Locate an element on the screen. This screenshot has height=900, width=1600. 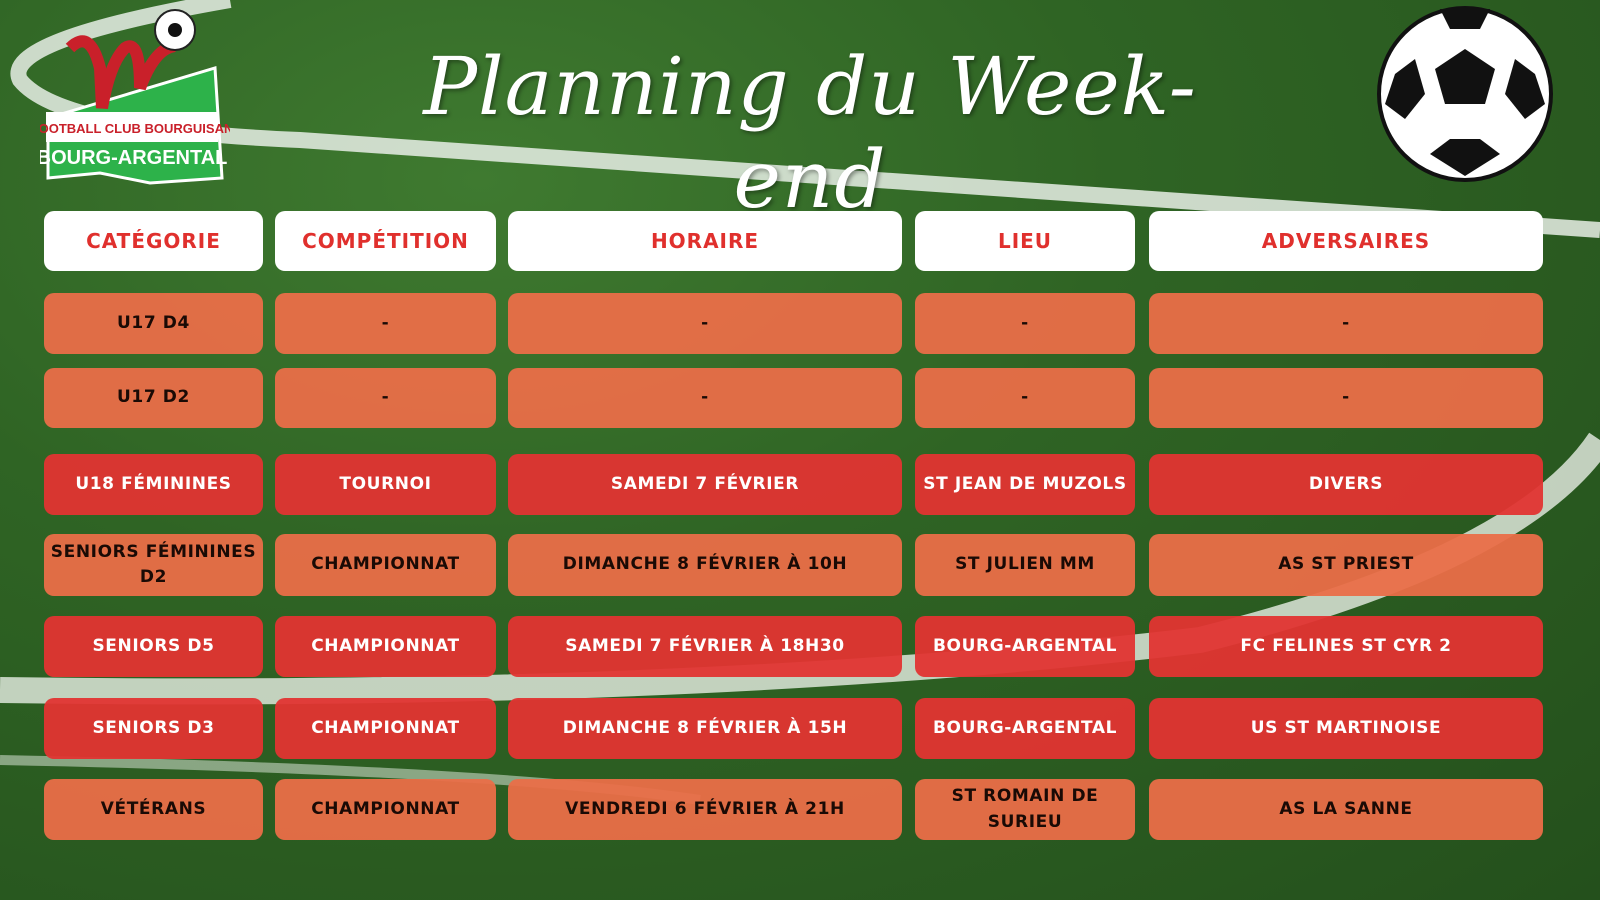
soccer-ball-icon is located at coordinates (1465, 94).